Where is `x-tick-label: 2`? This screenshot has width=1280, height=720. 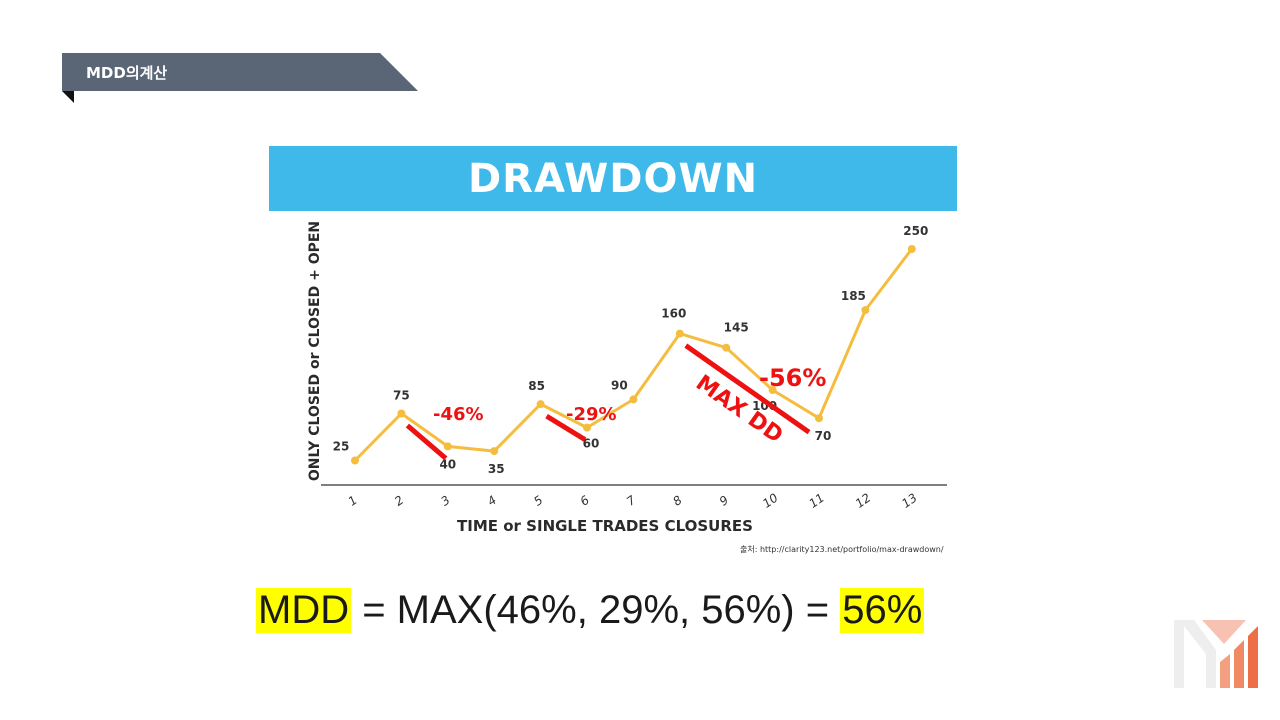
x-tick-label: 2 is located at coordinates (399, 501).